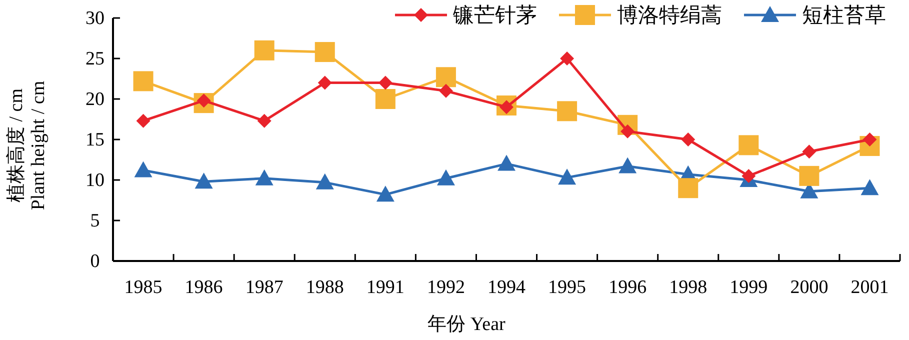 The height and width of the screenshot is (340, 909). What do you see at coordinates (95, 221) in the screenshot?
I see `y-tick-label: 5` at bounding box center [95, 221].